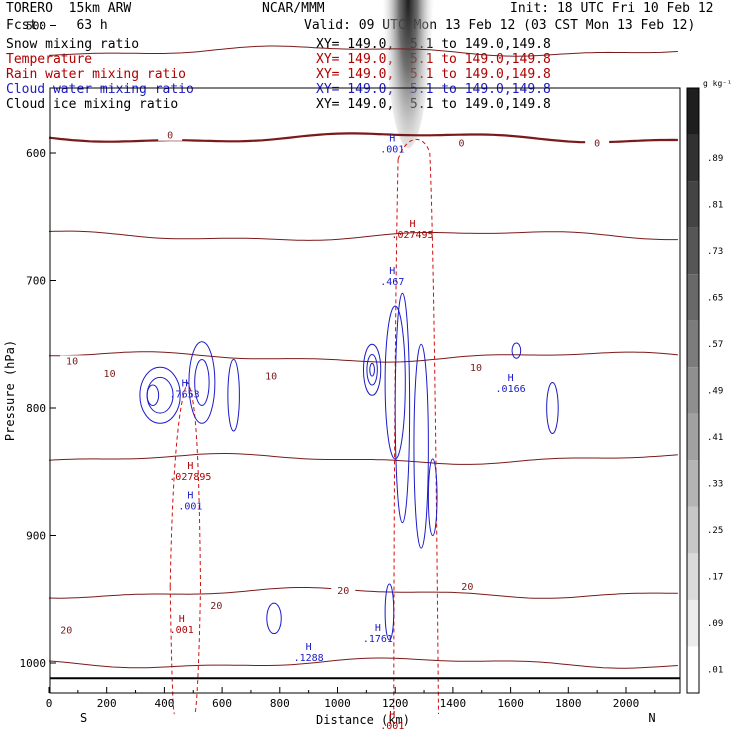 This screenshot has height=740, width=740. I want to click on field-name-snow: Snow mixing ratio, so click(73, 44).